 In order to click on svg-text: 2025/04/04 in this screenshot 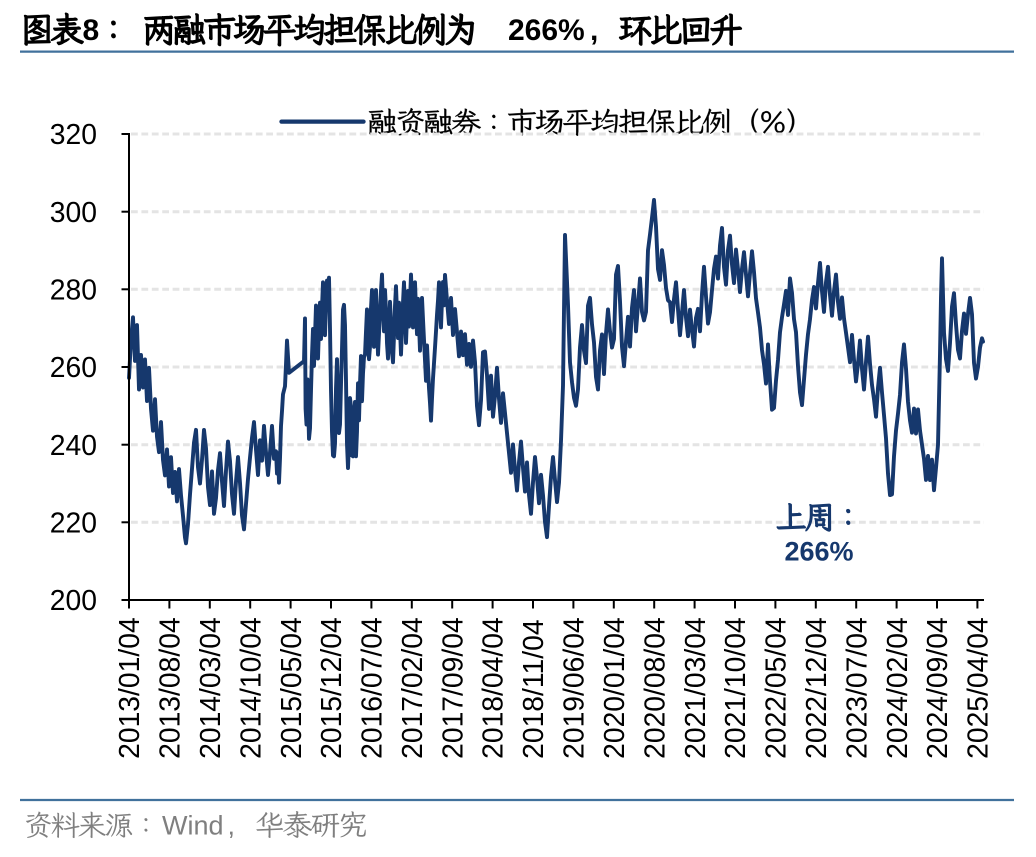, I will do `click(978, 688)`.